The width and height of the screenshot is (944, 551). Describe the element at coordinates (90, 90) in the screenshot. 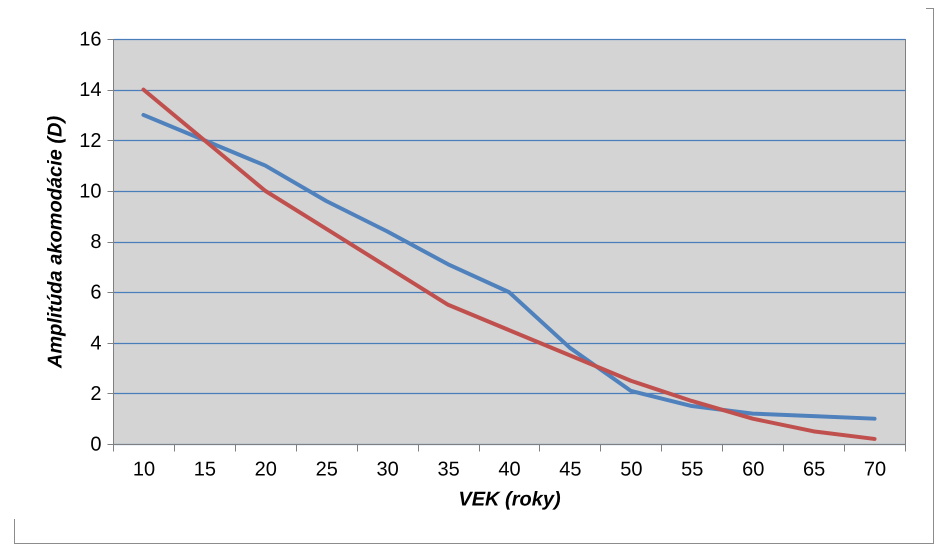

I see `y-tick-label: 14` at that location.